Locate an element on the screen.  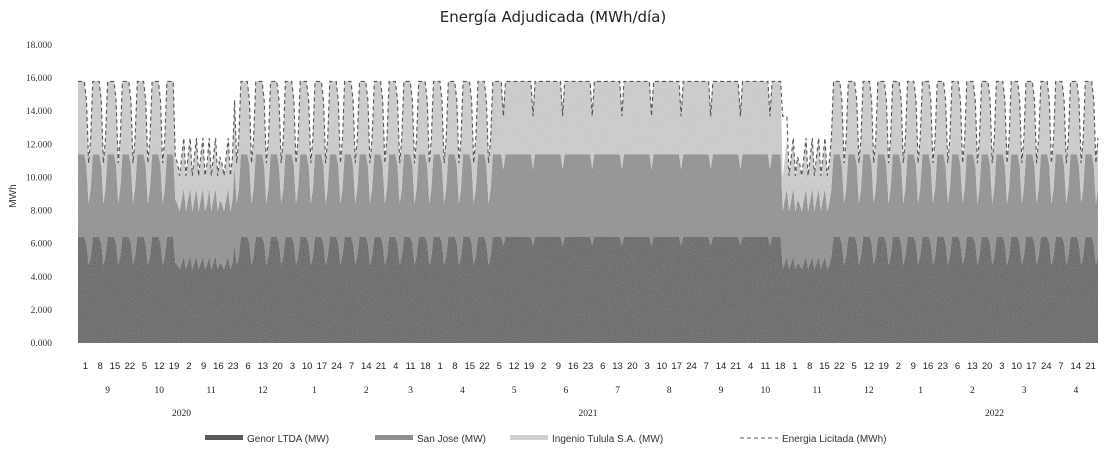
x-month-label: 8 is located at coordinates (669, 391).